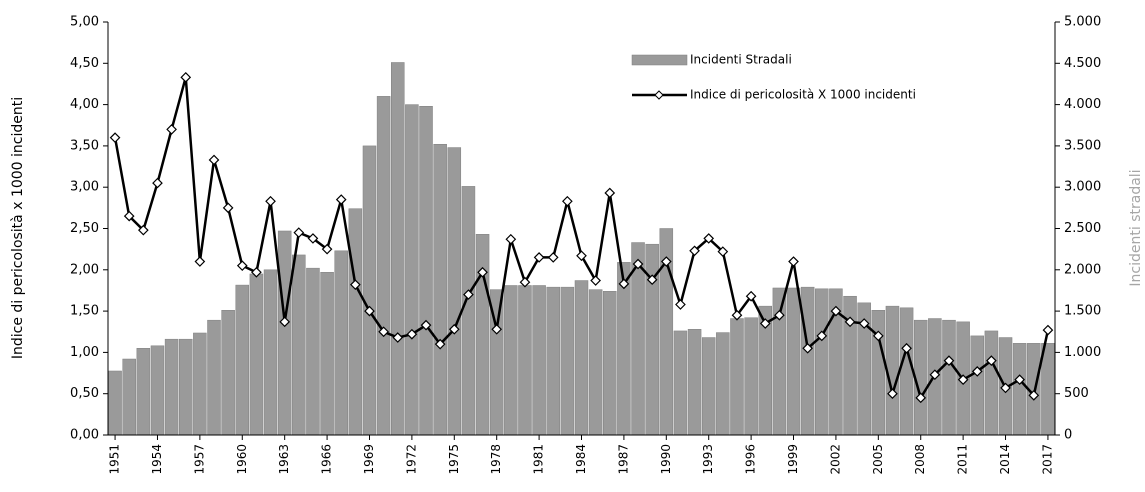 The image size is (1145, 492). I want to click on y2-tick-label: 3.000, so click(1082, 187).